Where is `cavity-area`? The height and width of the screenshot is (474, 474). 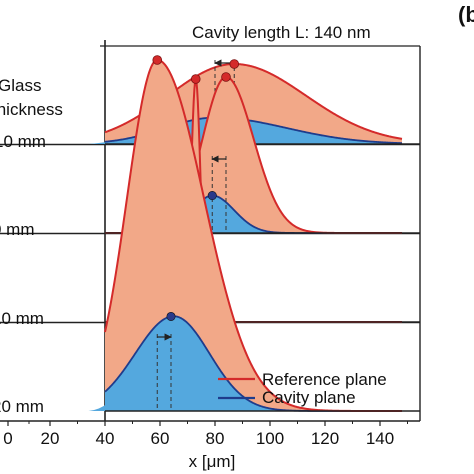
cavity-area is located at coordinates (253, 363).